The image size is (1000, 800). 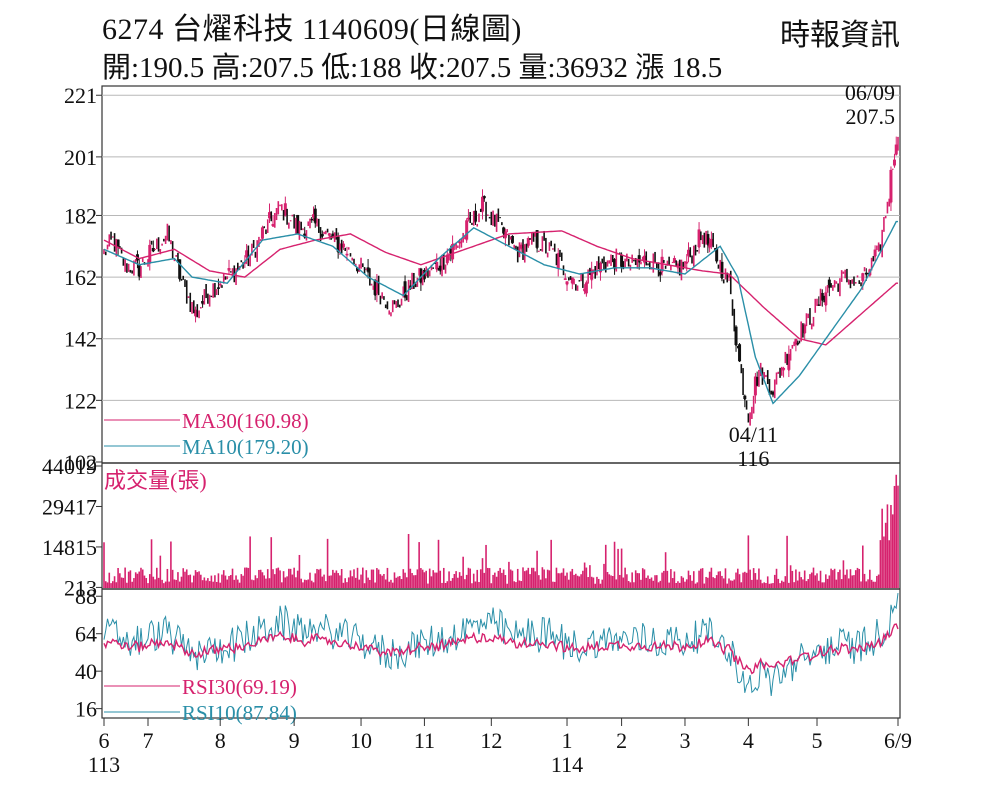 What do you see at coordinates (155, 480) in the screenshot?
I see `volume-panel-label: 成交量(張)` at bounding box center [155, 480].